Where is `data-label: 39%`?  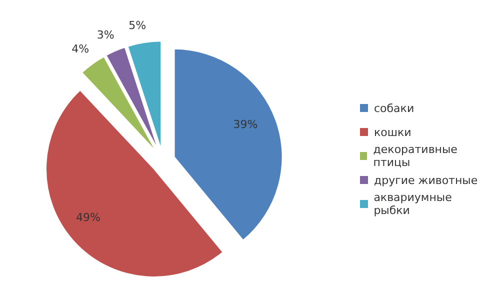 data-label: 39% is located at coordinates (245, 124).